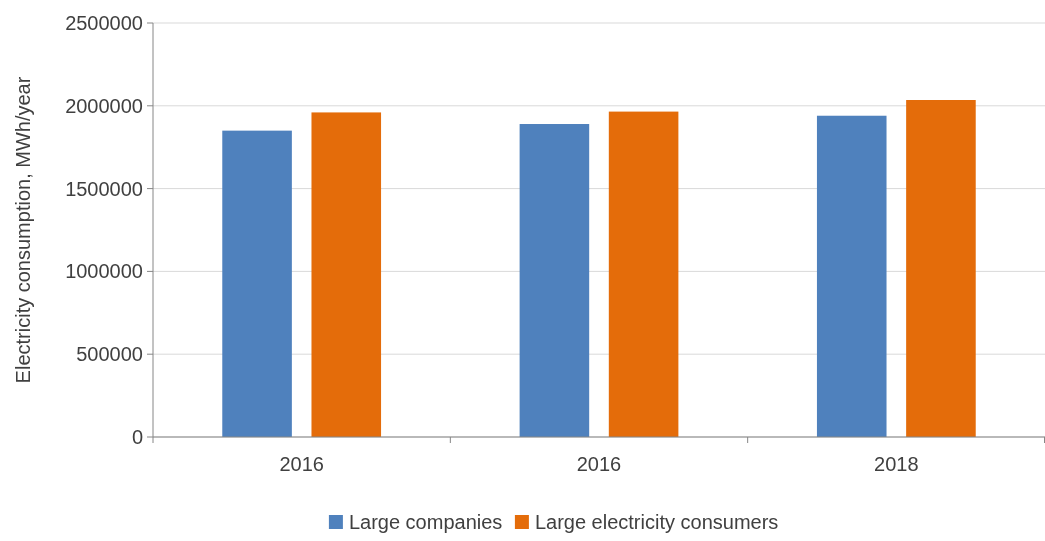 This screenshot has height=541, width=1045. I want to click on y-axis-title: Electricity consumption, MWh/year, so click(23, 230).